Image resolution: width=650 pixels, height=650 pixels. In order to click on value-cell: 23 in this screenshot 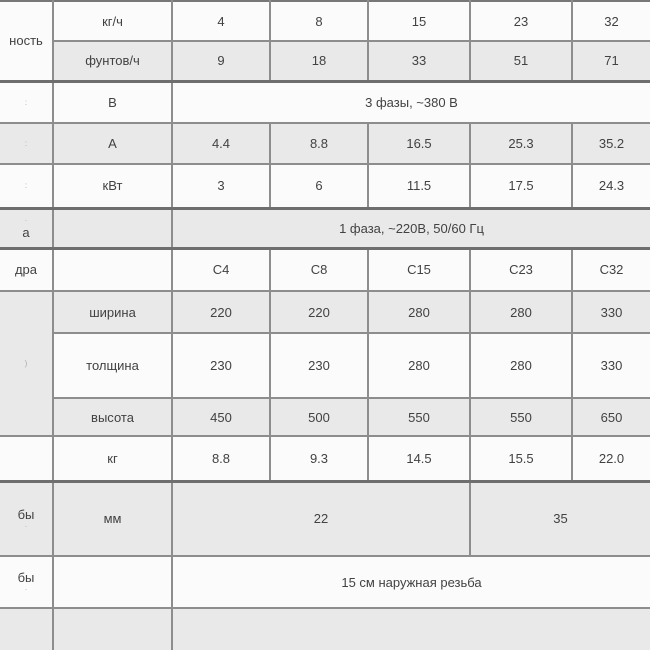, I will do `click(521, 21)`.